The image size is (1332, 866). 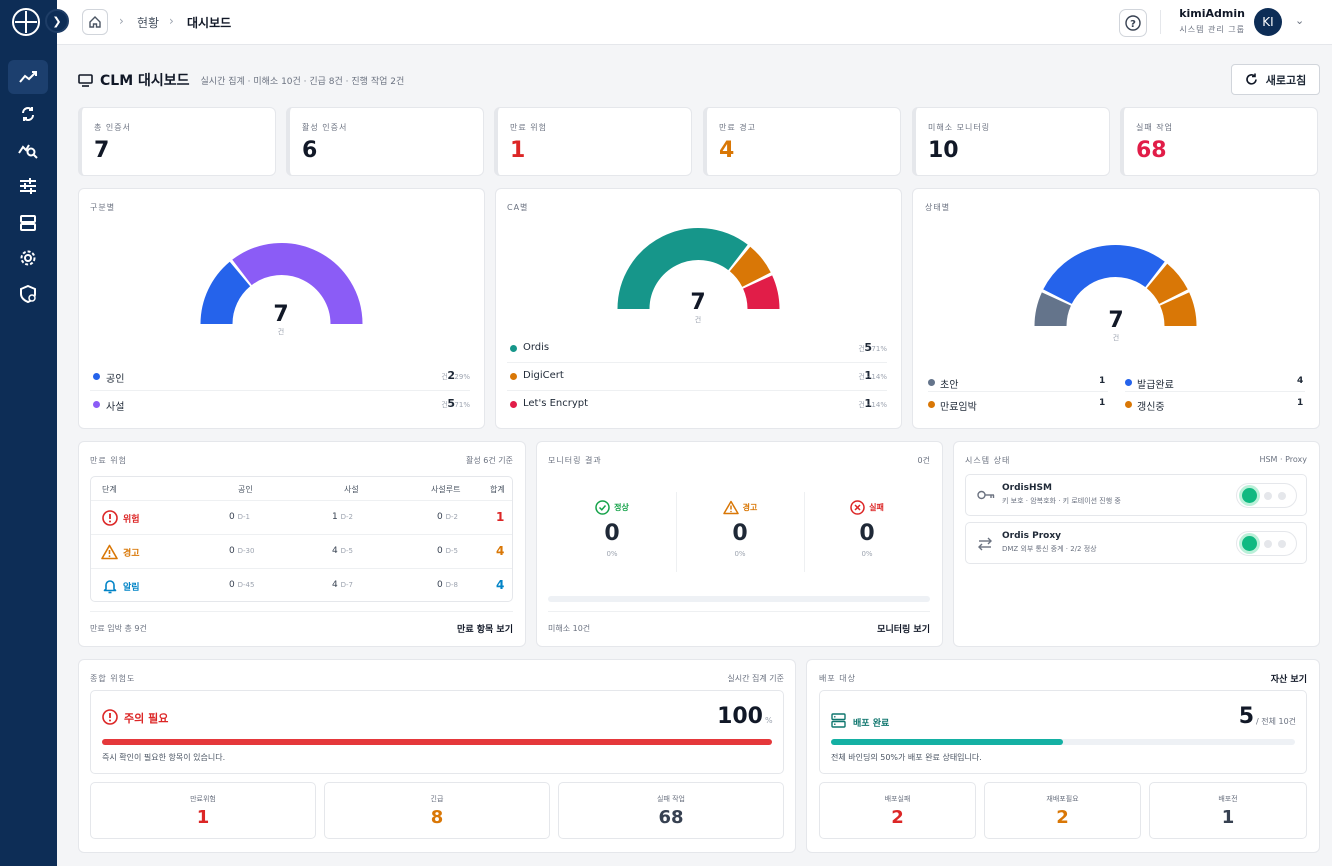 What do you see at coordinates (697, 377) in the screenshot?
I see `legend-item: DigiCert 1 건 · 14%` at bounding box center [697, 377].